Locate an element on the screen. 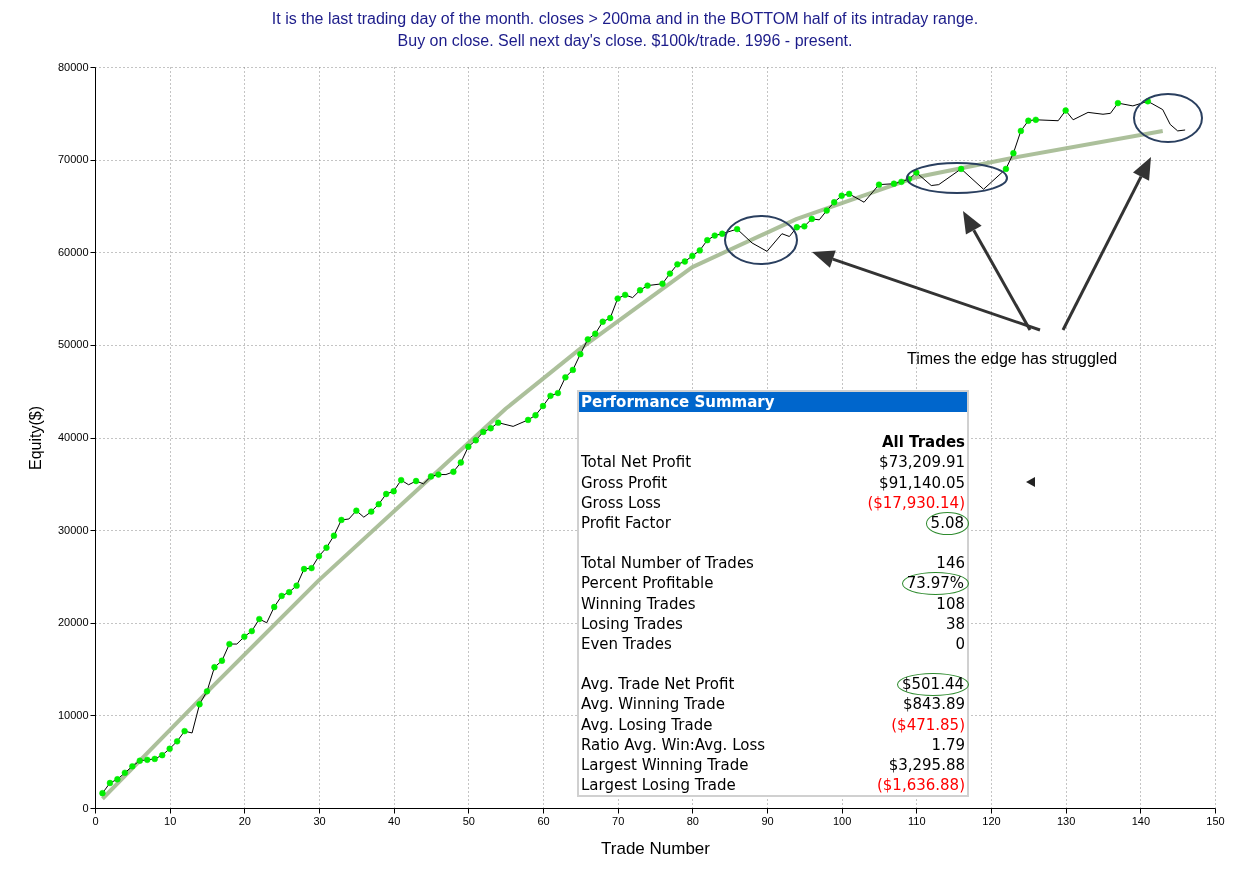 Image resolution: width=1250 pixels, height=880 pixels. annotation: ($17,930.14) is located at coordinates (916, 503).